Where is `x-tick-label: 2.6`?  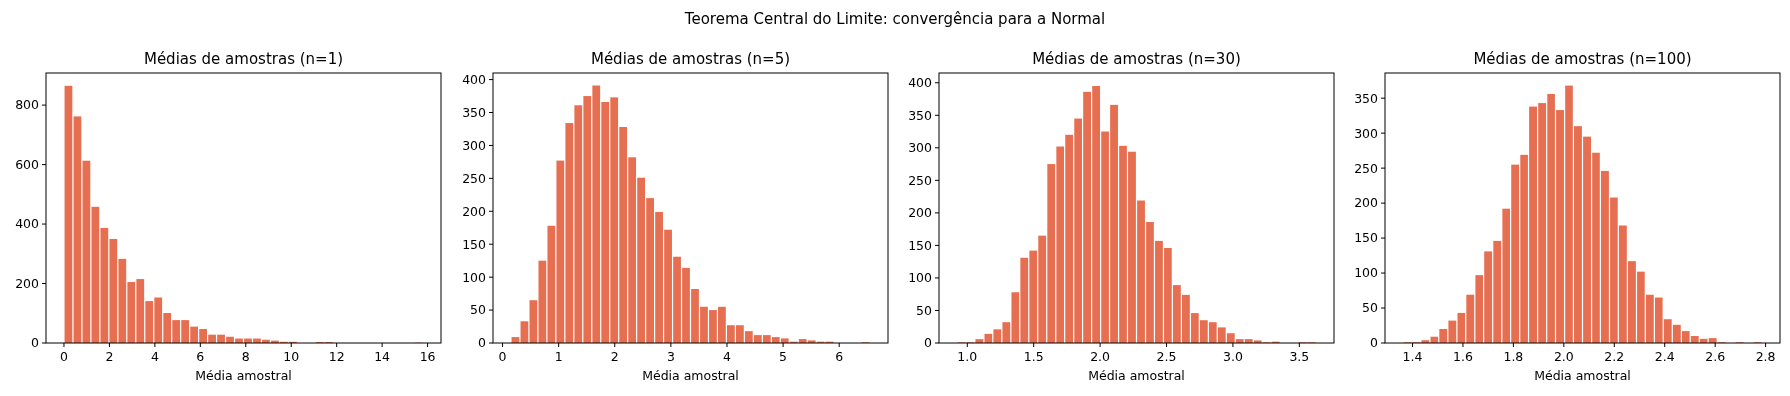 x-tick-label: 2.6 is located at coordinates (1715, 356).